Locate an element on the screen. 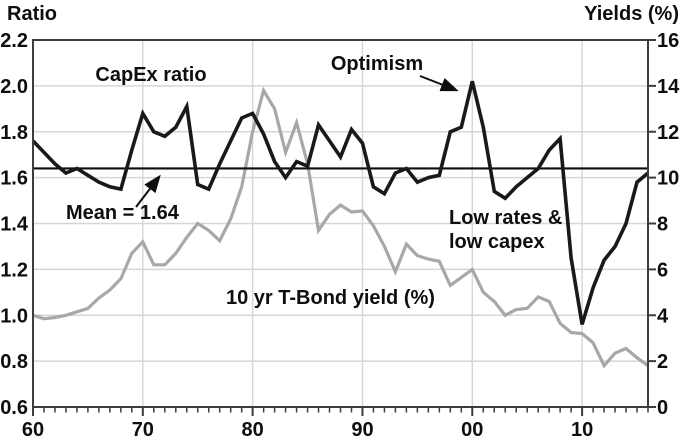 The height and width of the screenshot is (443, 685). low-rates-line2: low capex is located at coordinates (497, 242).